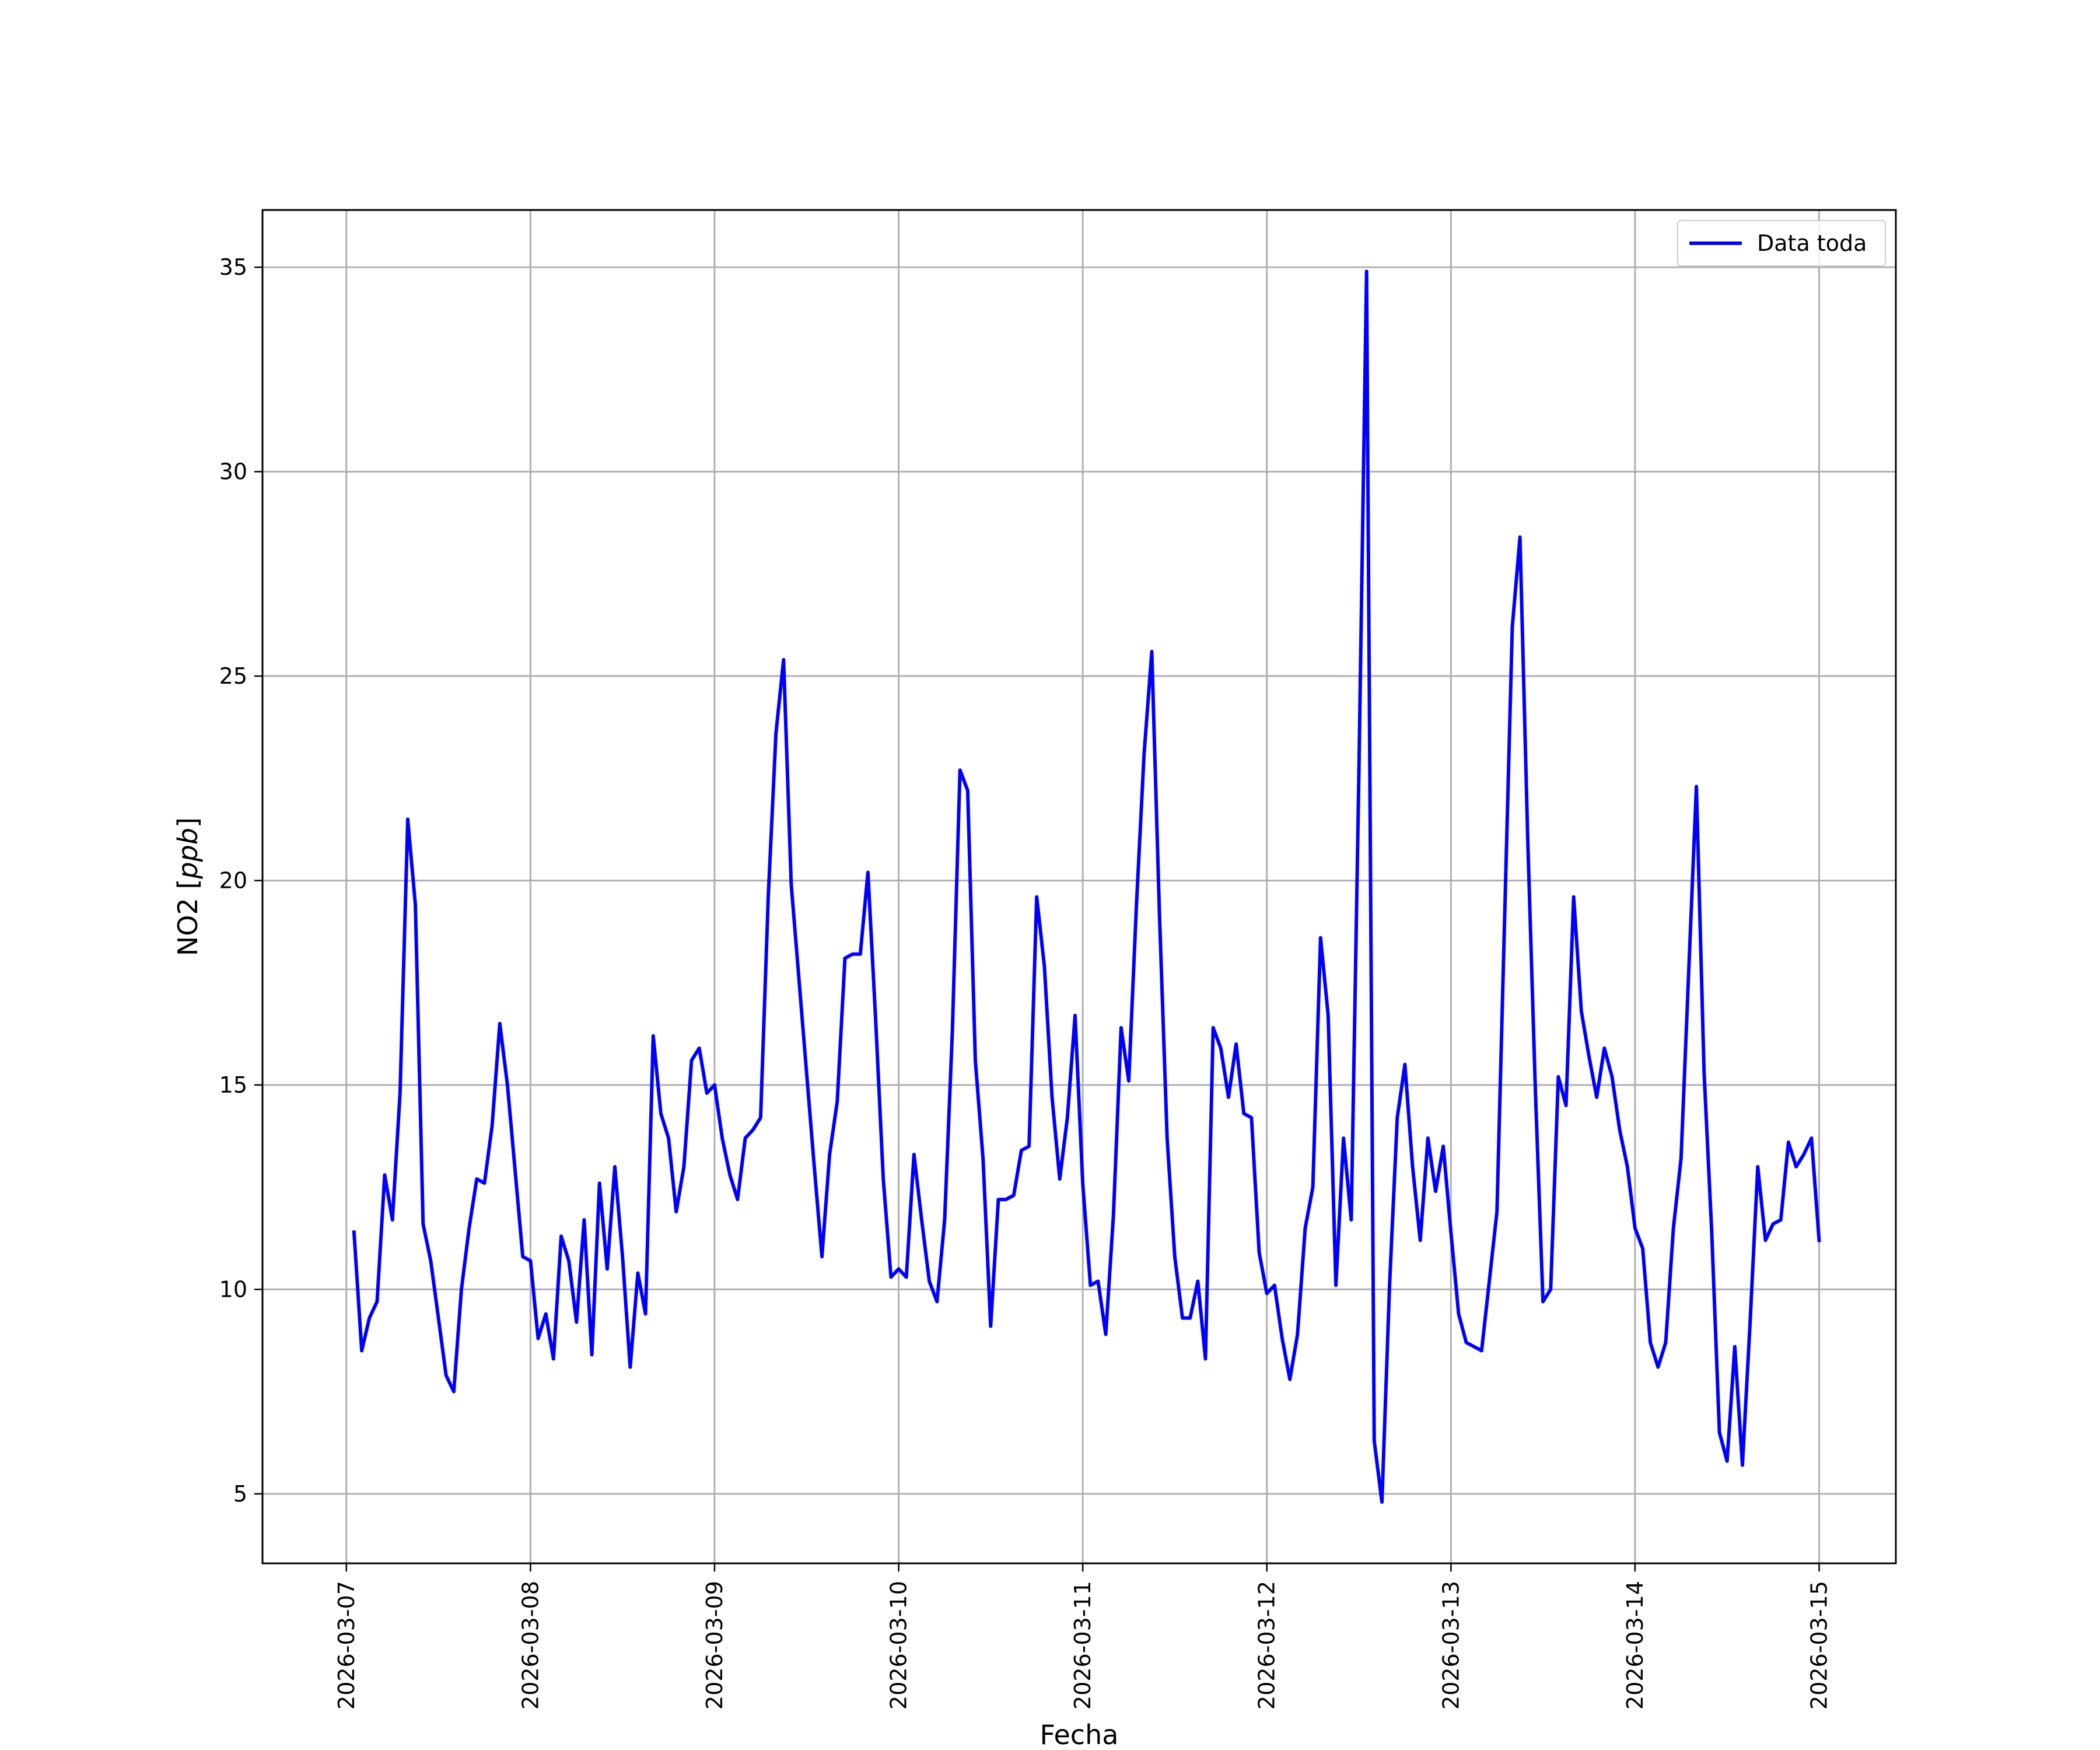 This screenshot has height=1750, width=2100. I want to click on y-axis-title-unit: ppb, so click(188, 854).